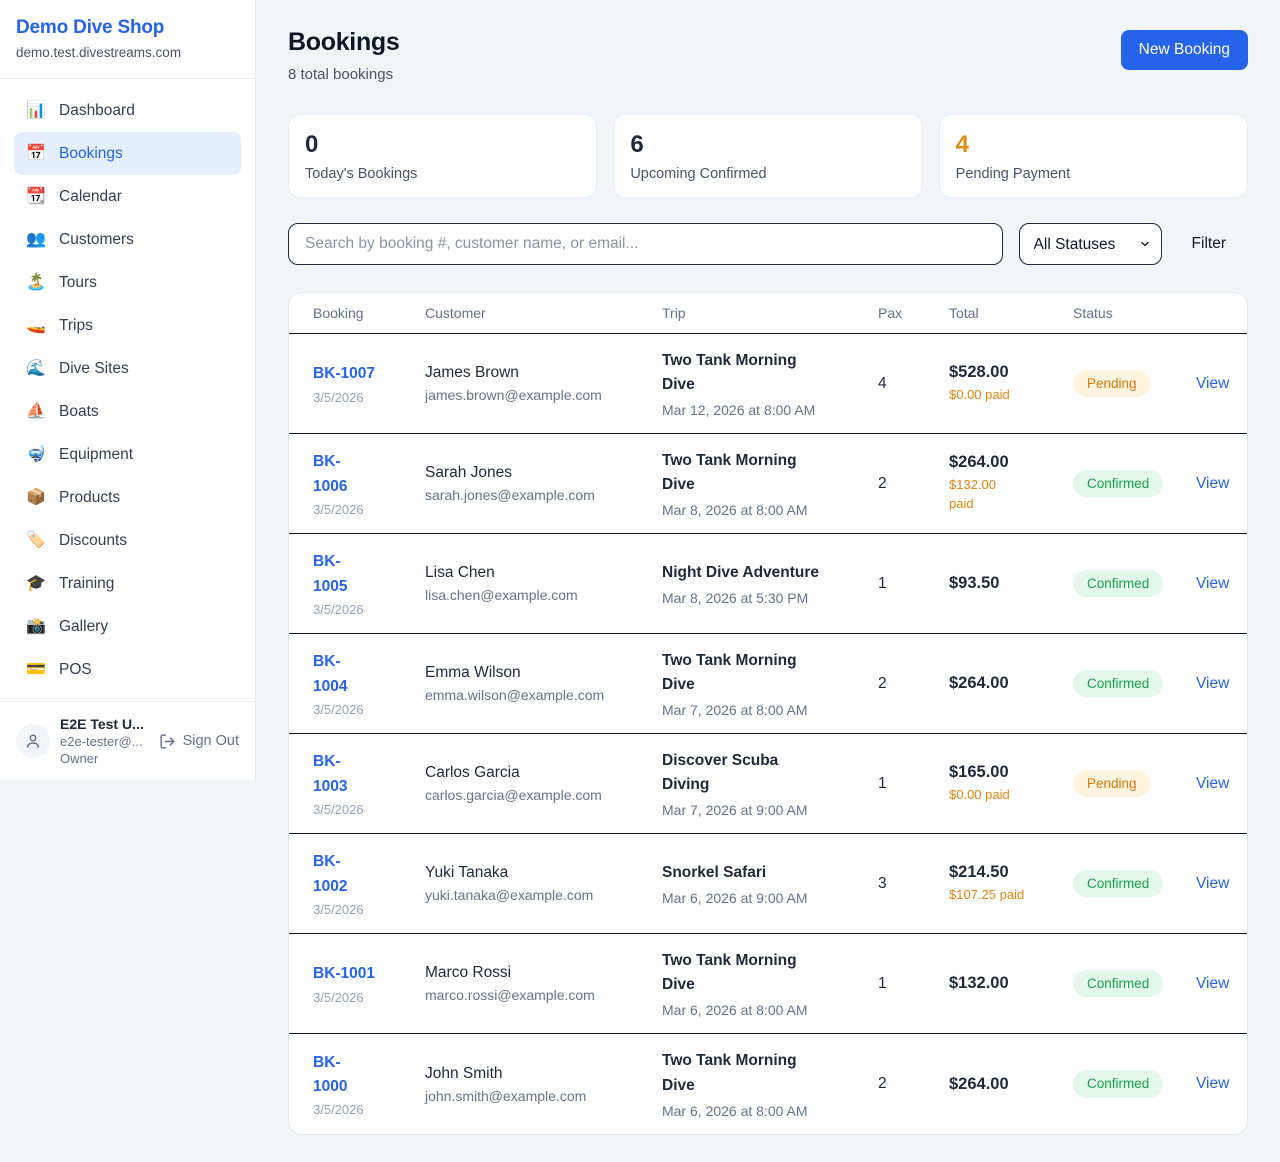 The height and width of the screenshot is (1162, 1280). What do you see at coordinates (127, 497) in the screenshot?
I see `sidebar-item-products: 📦 Products` at bounding box center [127, 497].